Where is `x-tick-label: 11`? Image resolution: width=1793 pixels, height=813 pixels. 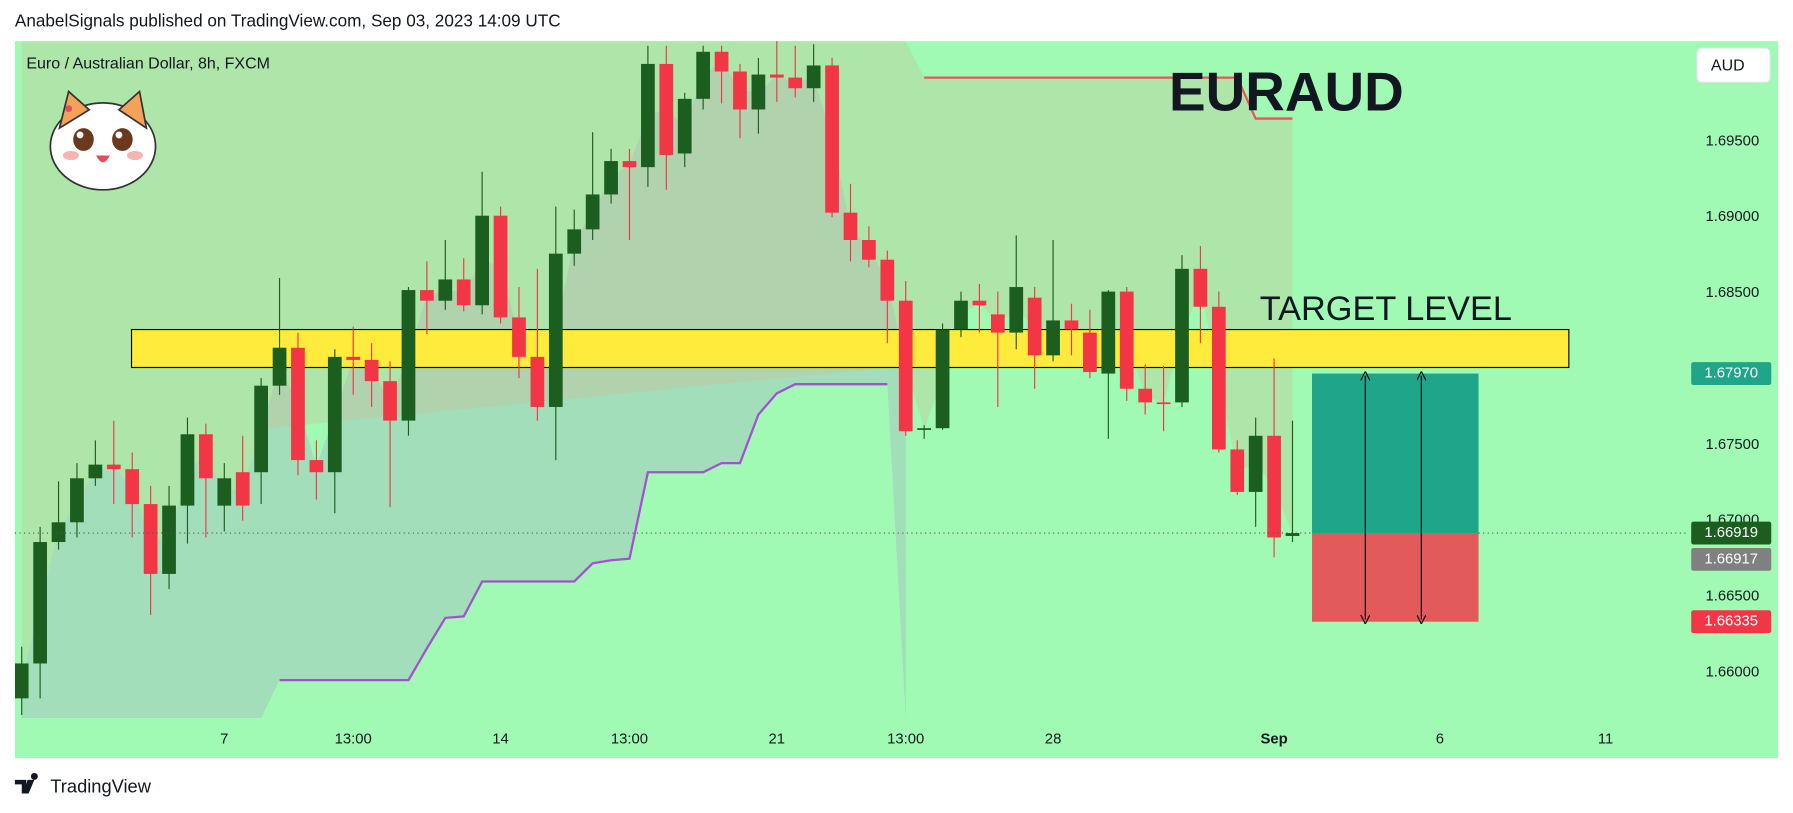 x-tick-label: 11 is located at coordinates (1605, 740).